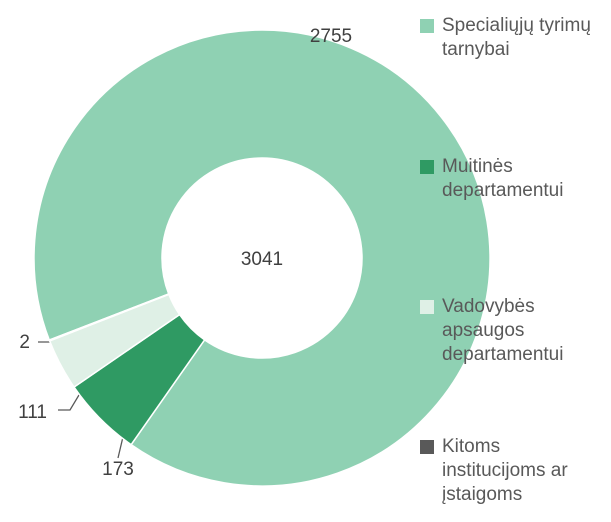 The image size is (611, 522). I want to click on legend-item: Muitinės departamentui, so click(514, 179).